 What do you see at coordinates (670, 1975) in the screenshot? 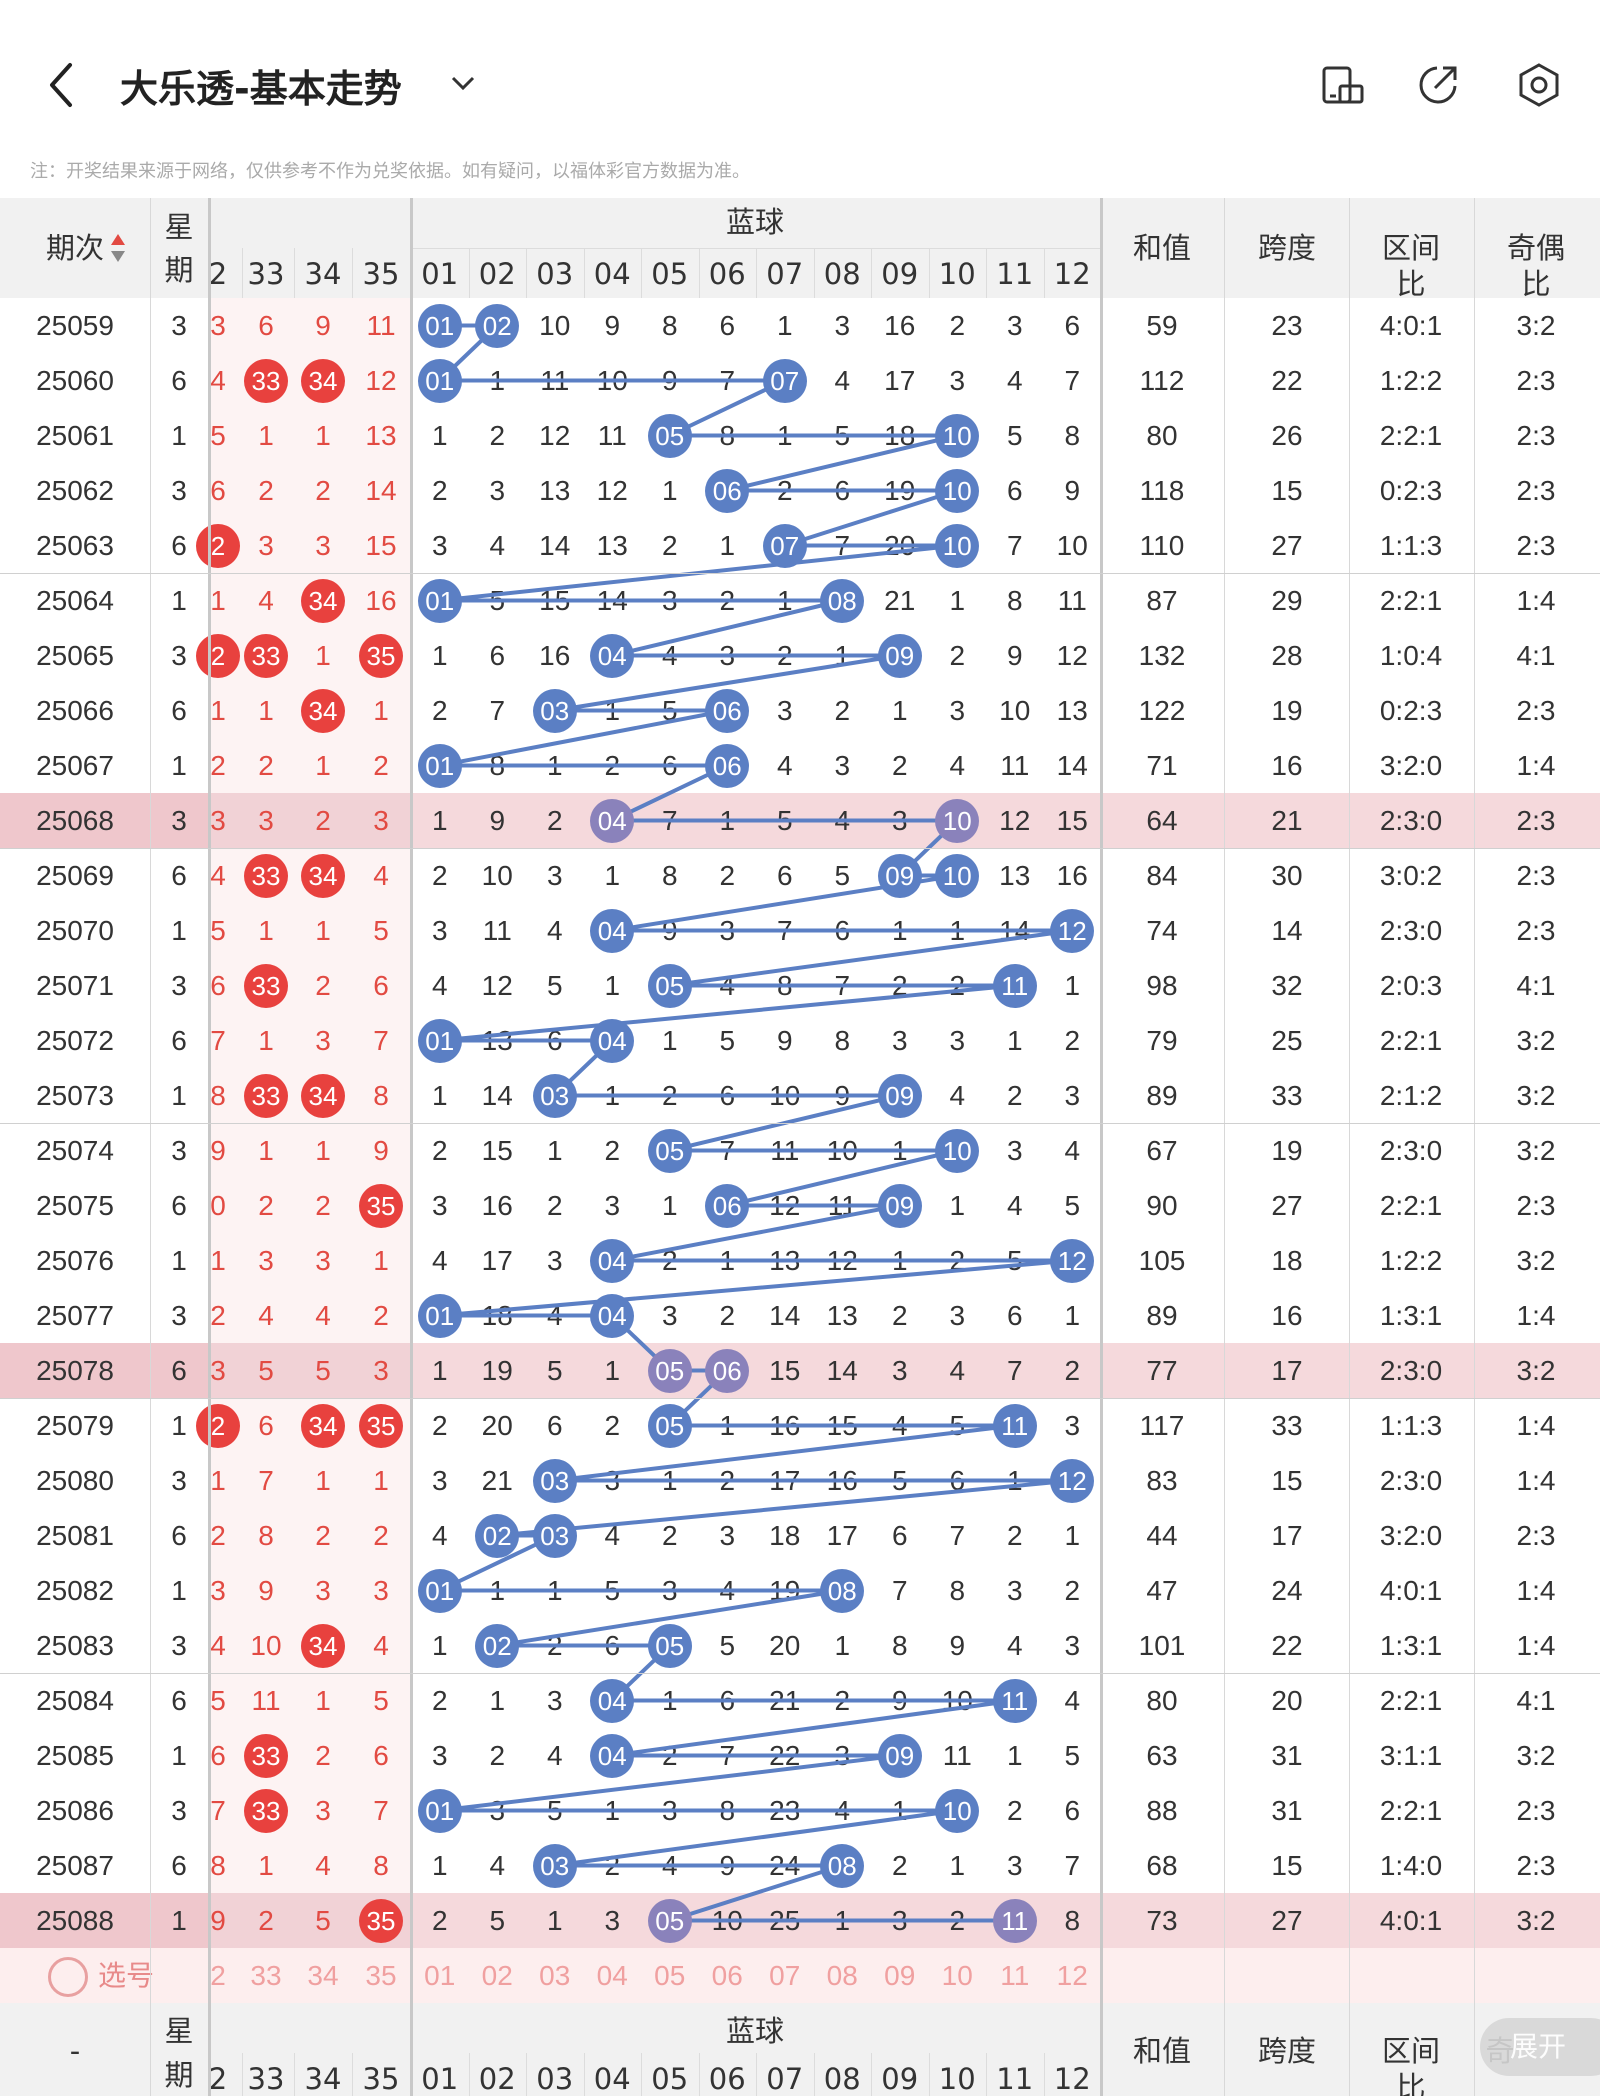
I see `select-blue-05: 05` at bounding box center [670, 1975].